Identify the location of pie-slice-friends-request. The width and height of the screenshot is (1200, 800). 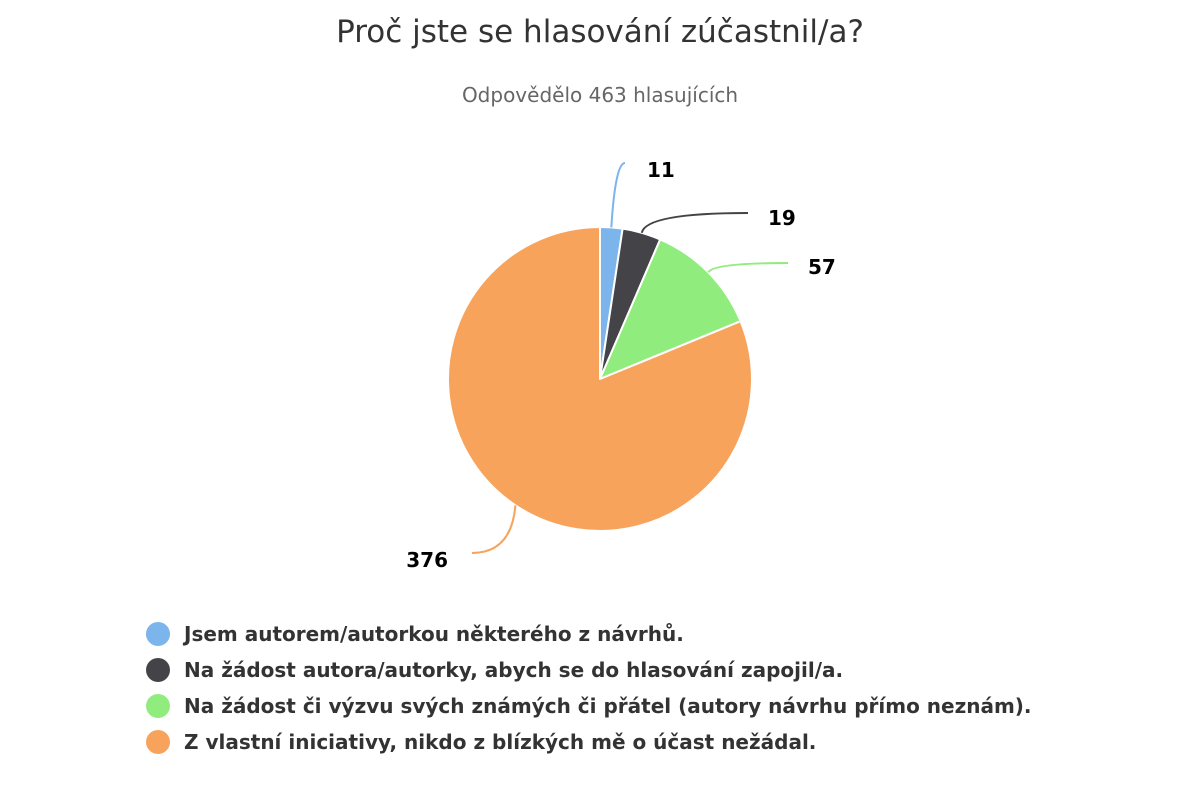
(670, 309).